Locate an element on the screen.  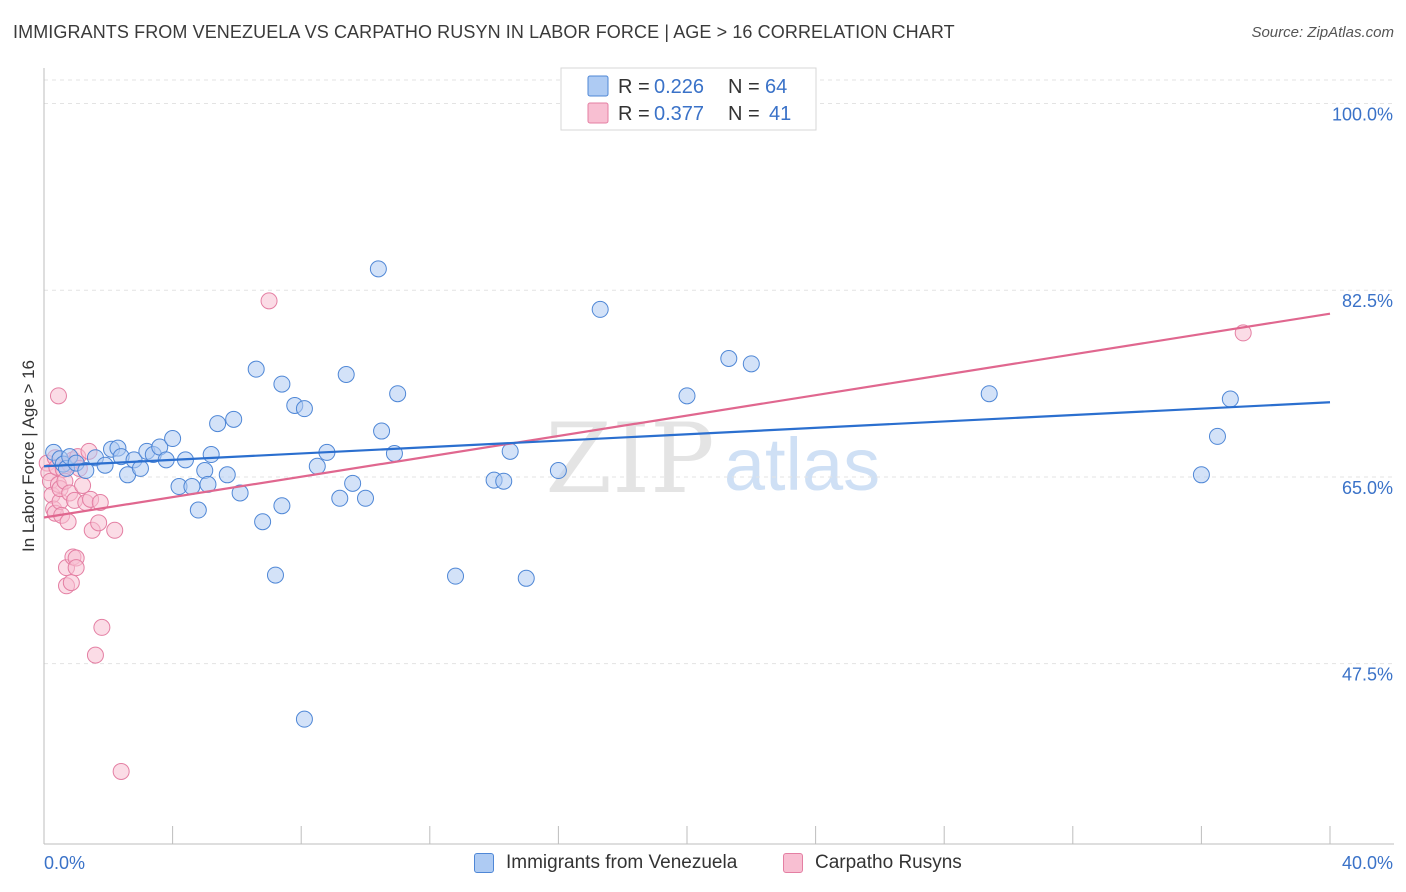
legend-r-label-2: R = is located at coordinates (634, 114).